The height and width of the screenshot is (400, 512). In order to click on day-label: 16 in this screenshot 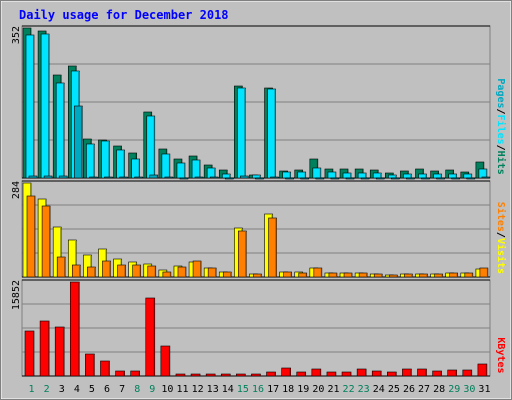, I will do `click(258, 389)`.